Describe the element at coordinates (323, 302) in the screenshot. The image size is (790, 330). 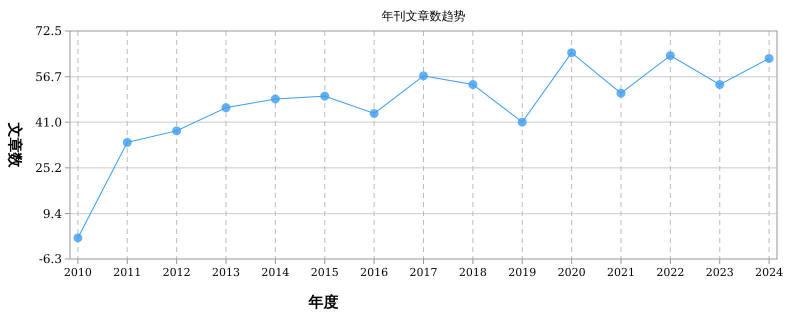
I see `x-axis-title: 年度` at that location.